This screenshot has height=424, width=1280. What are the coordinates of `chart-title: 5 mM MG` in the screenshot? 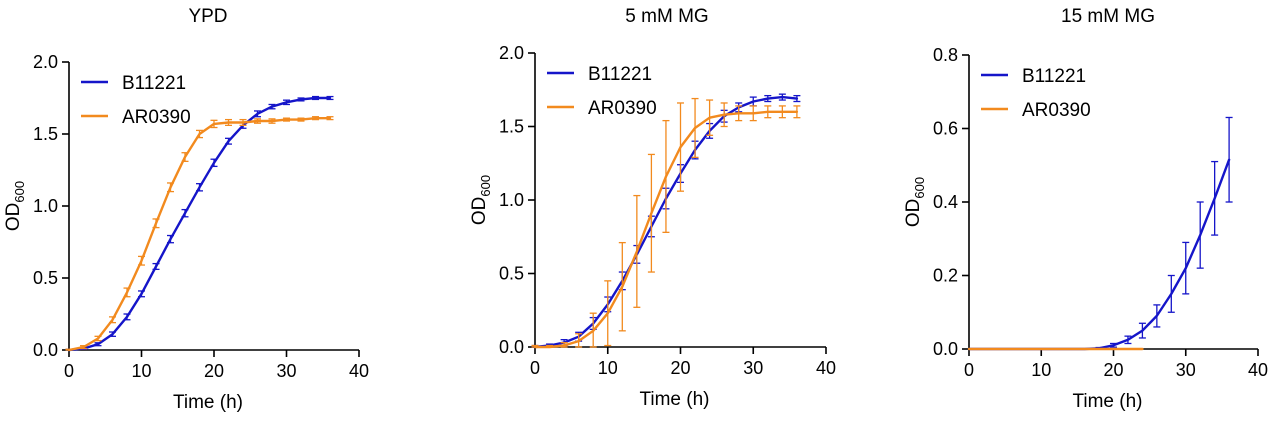 It's located at (666, 16).